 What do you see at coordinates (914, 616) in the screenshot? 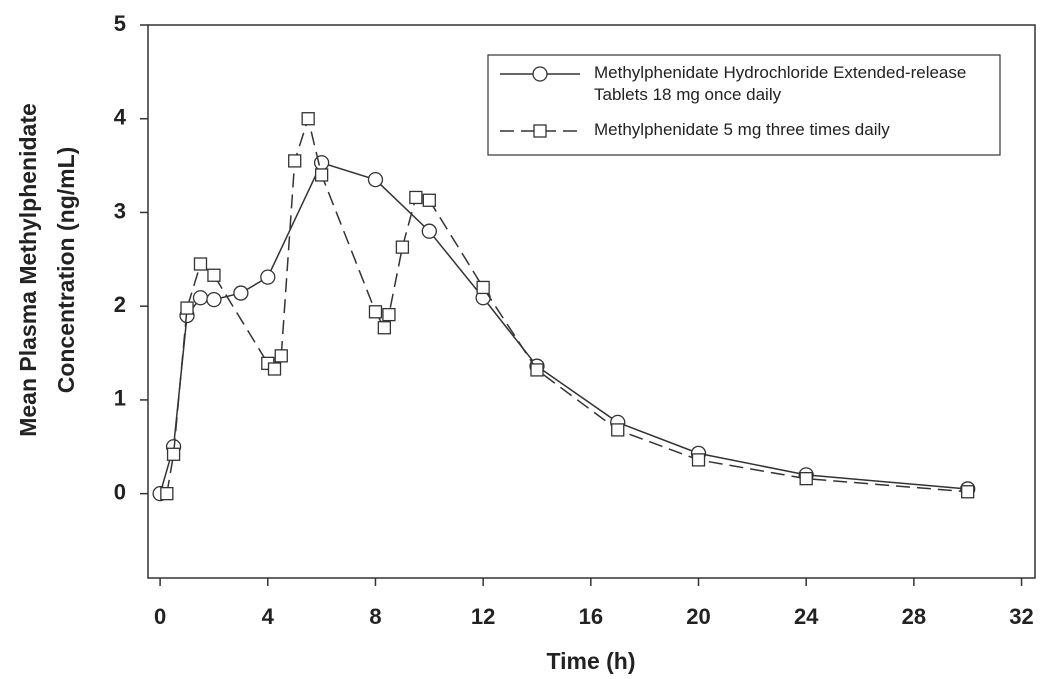
I see `x-tick-label: 28` at bounding box center [914, 616].